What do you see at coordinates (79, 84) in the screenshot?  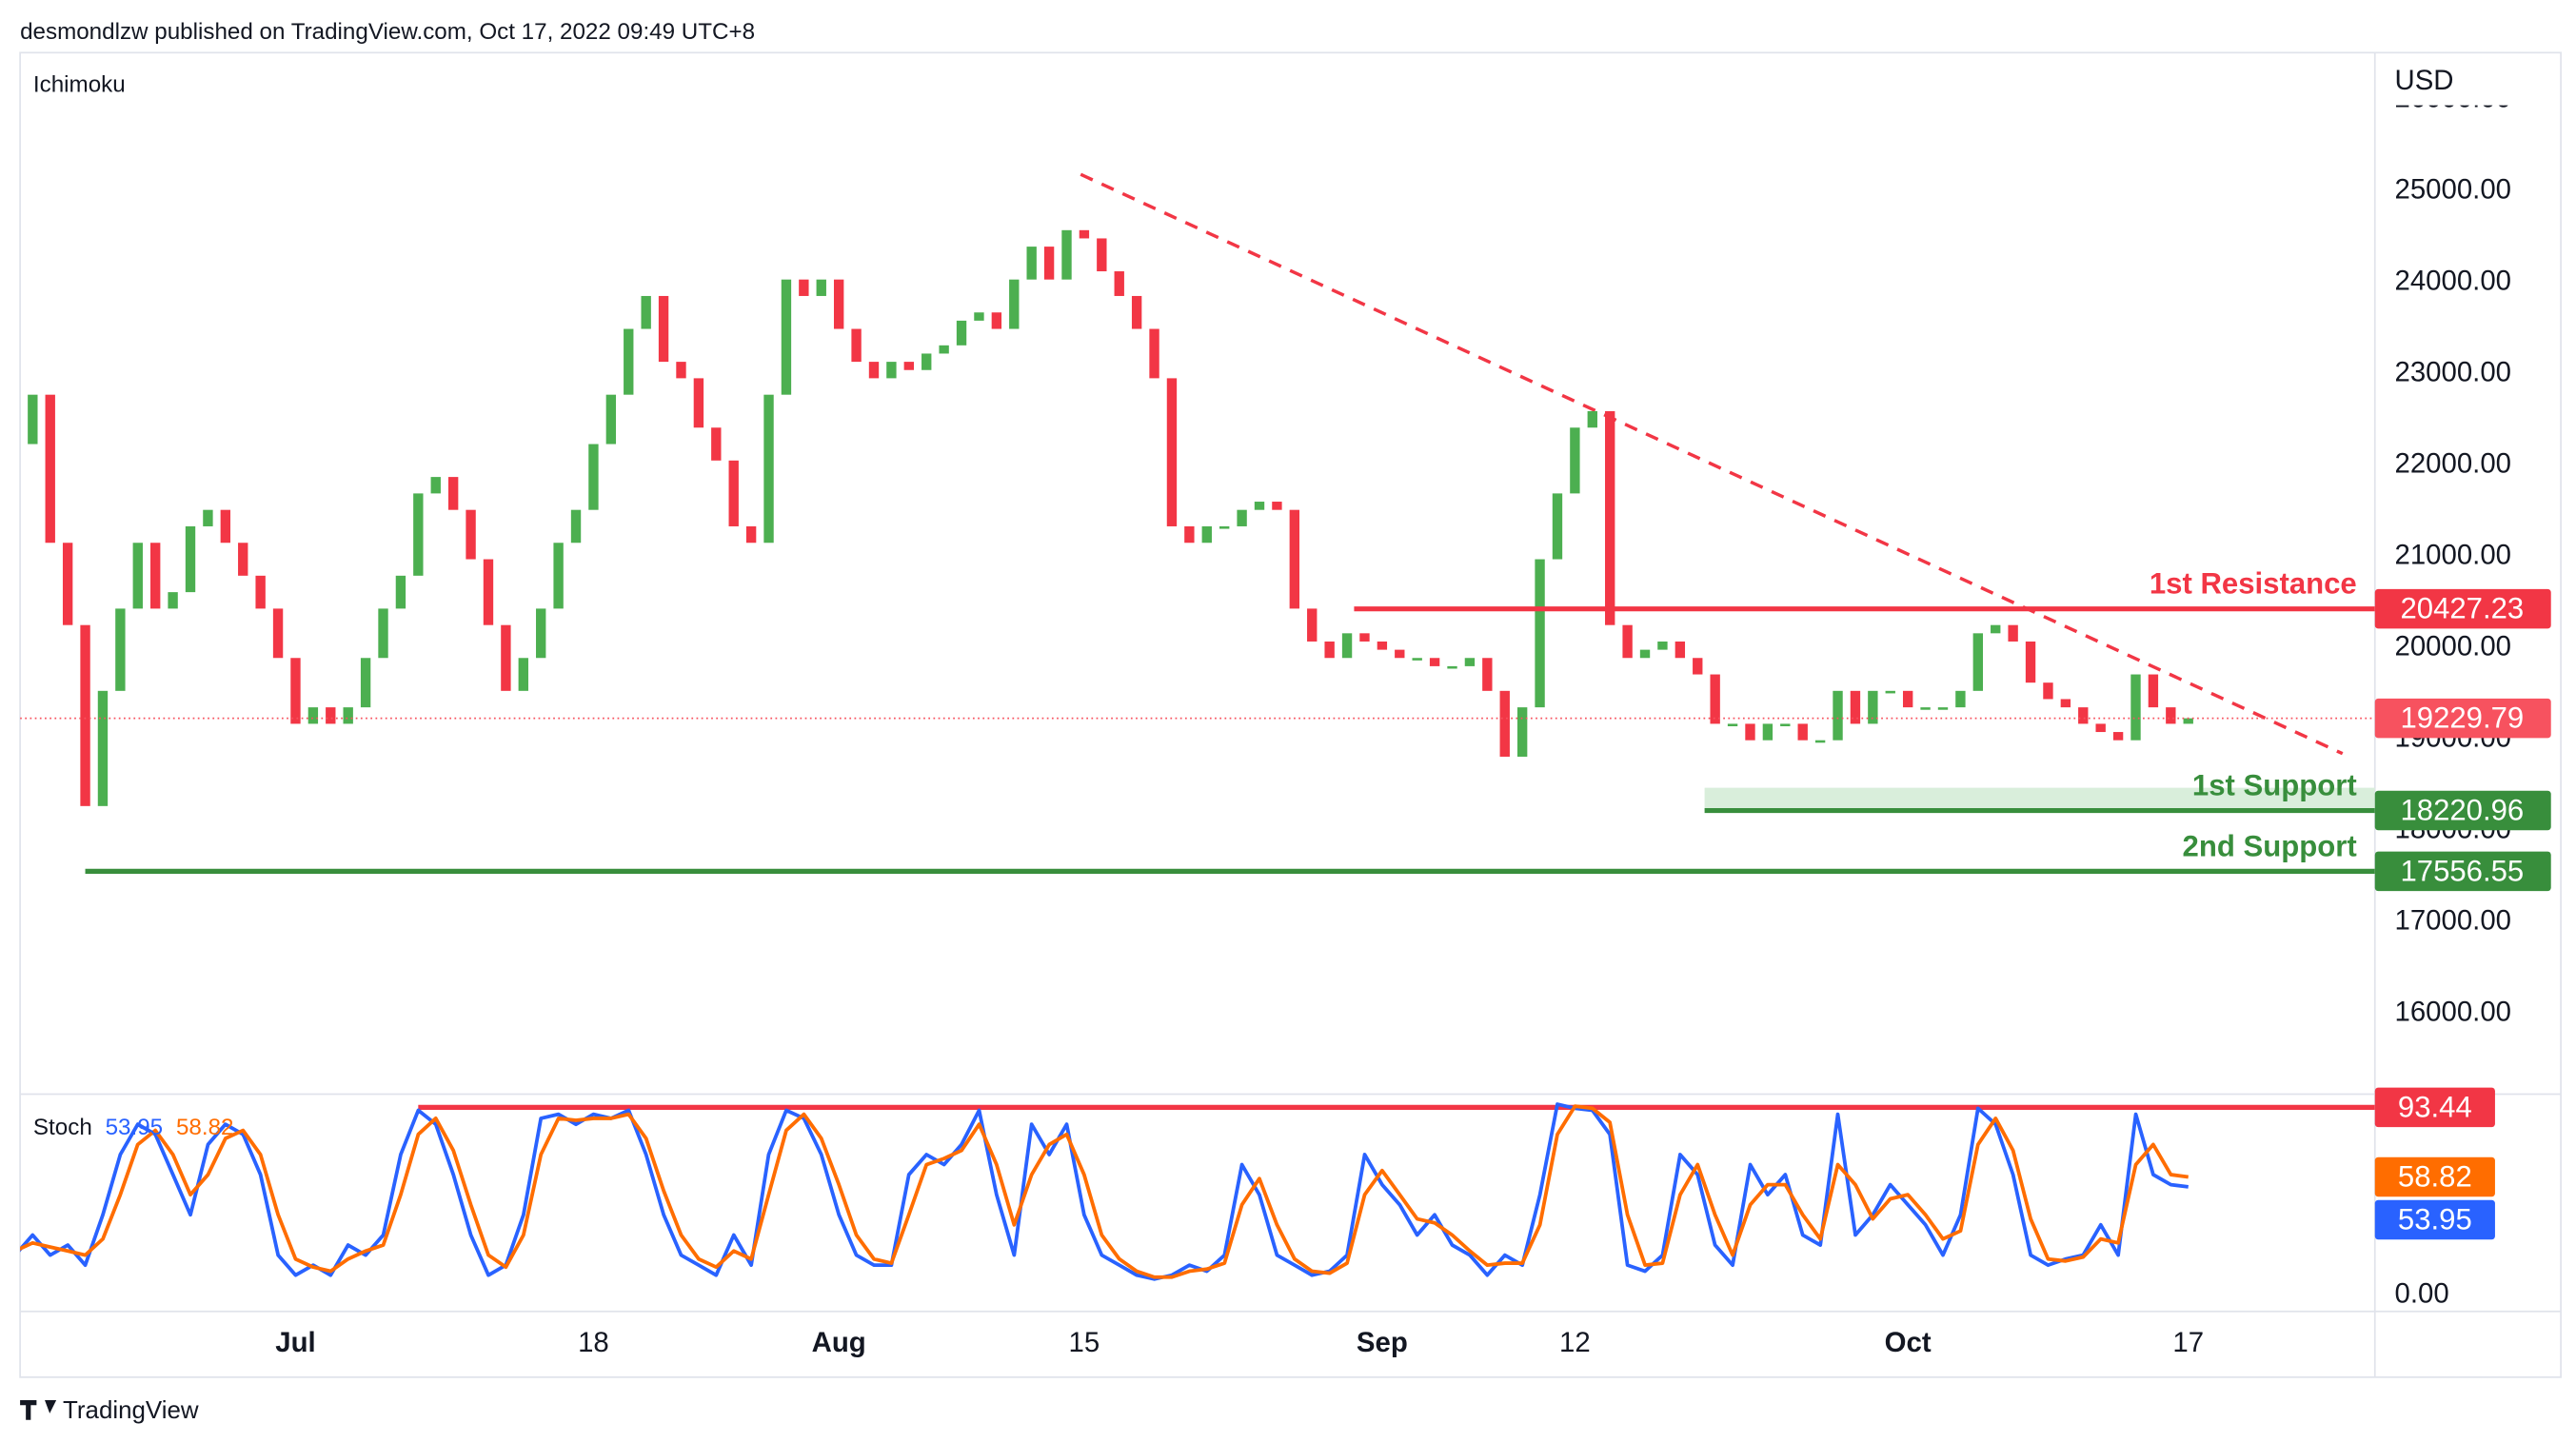 I see `indicator-label: Ichimoku` at bounding box center [79, 84].